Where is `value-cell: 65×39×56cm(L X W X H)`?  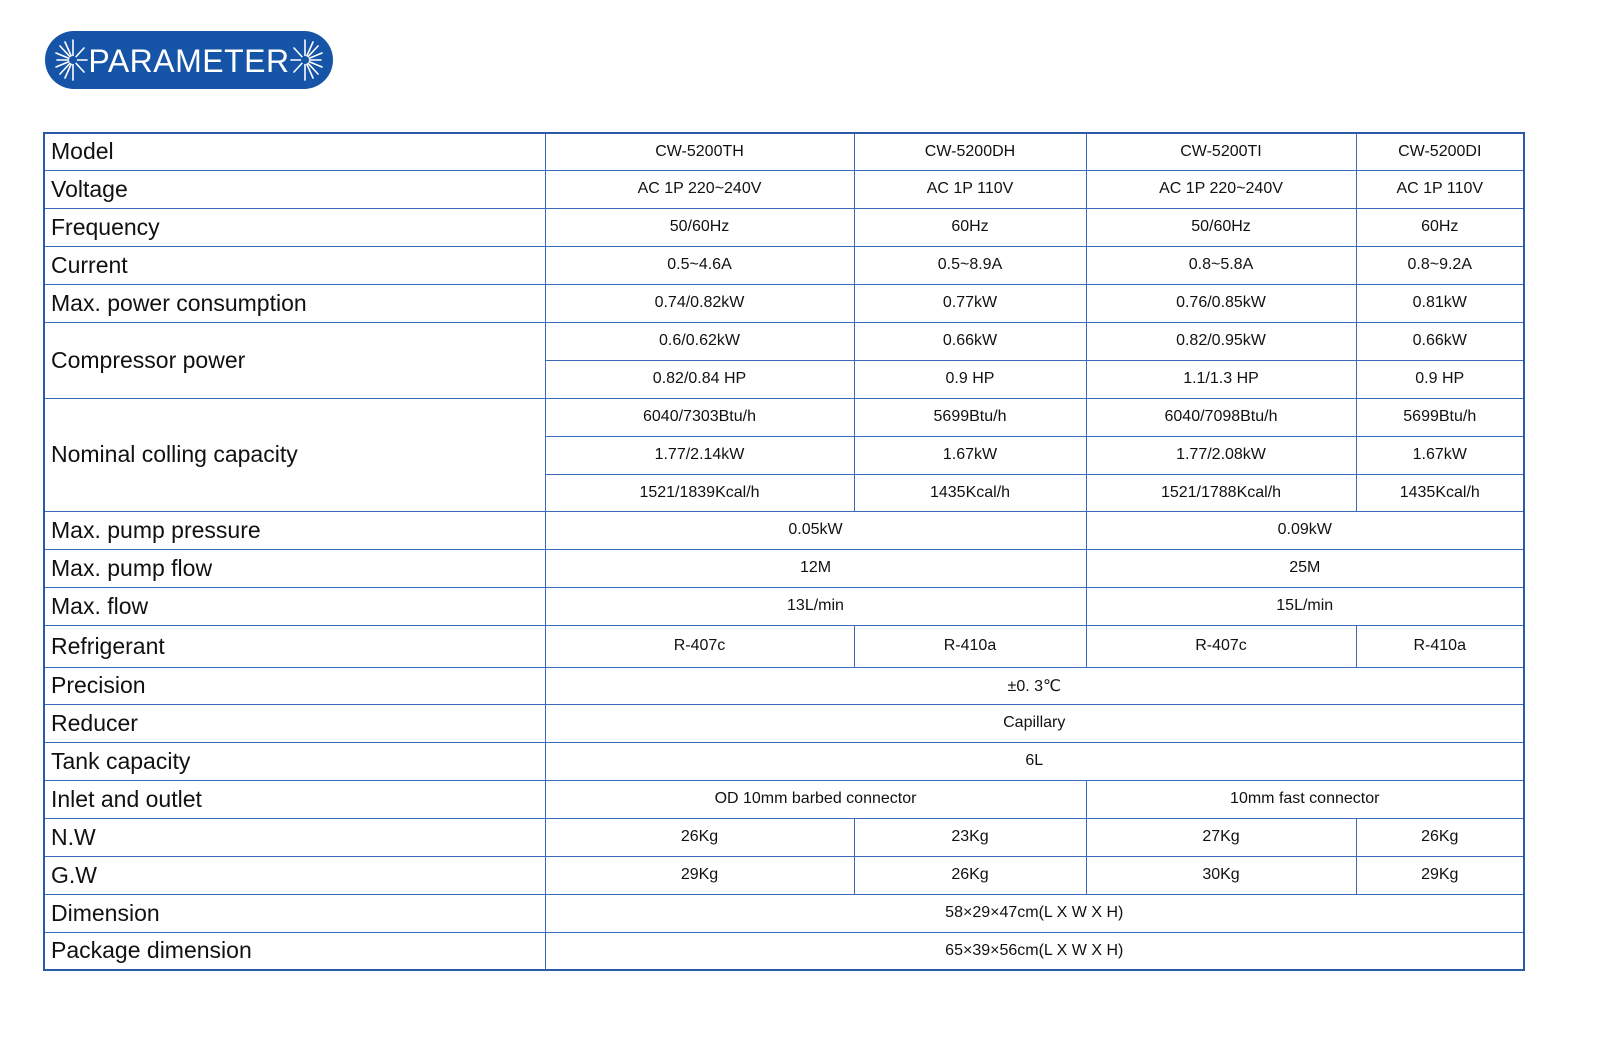
value-cell: 65×39×56cm(L X W X H) is located at coordinates (1034, 951).